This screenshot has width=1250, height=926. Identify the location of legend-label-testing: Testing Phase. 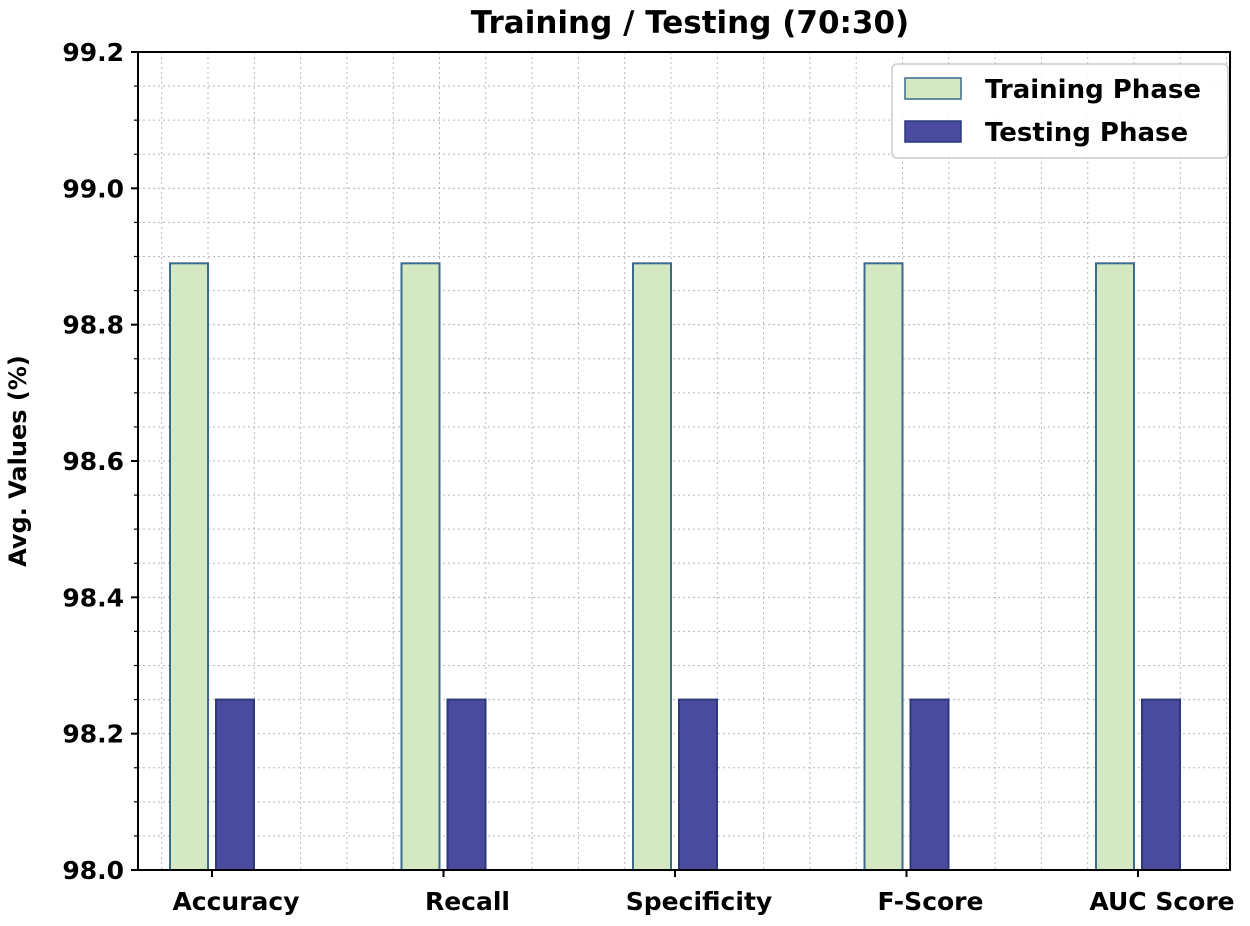
(1086, 133).